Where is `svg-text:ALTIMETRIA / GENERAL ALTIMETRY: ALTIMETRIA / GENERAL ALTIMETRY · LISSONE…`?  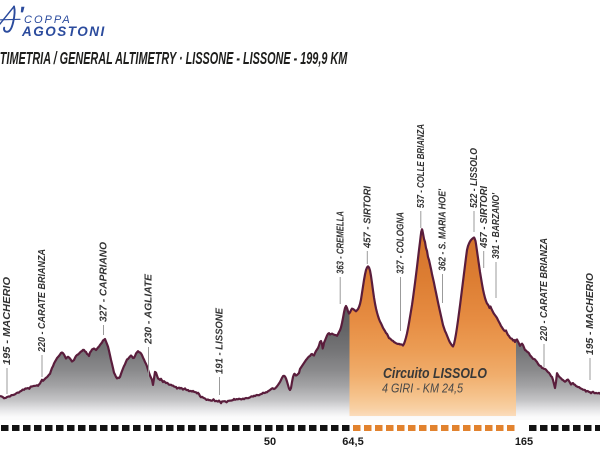 svg-text:ALTIMETRIA / GENERAL ALTIMETRY: ALTIMETRIA / GENERAL ALTIMETRY · LISSONE… is located at coordinates (174, 58).